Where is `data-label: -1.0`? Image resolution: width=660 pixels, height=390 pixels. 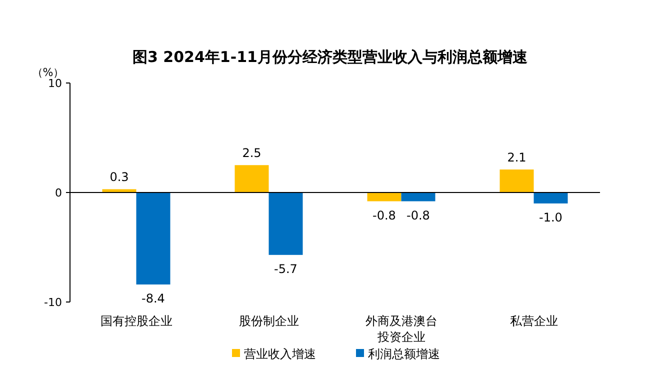
data-label: -1.0 is located at coordinates (550, 217).